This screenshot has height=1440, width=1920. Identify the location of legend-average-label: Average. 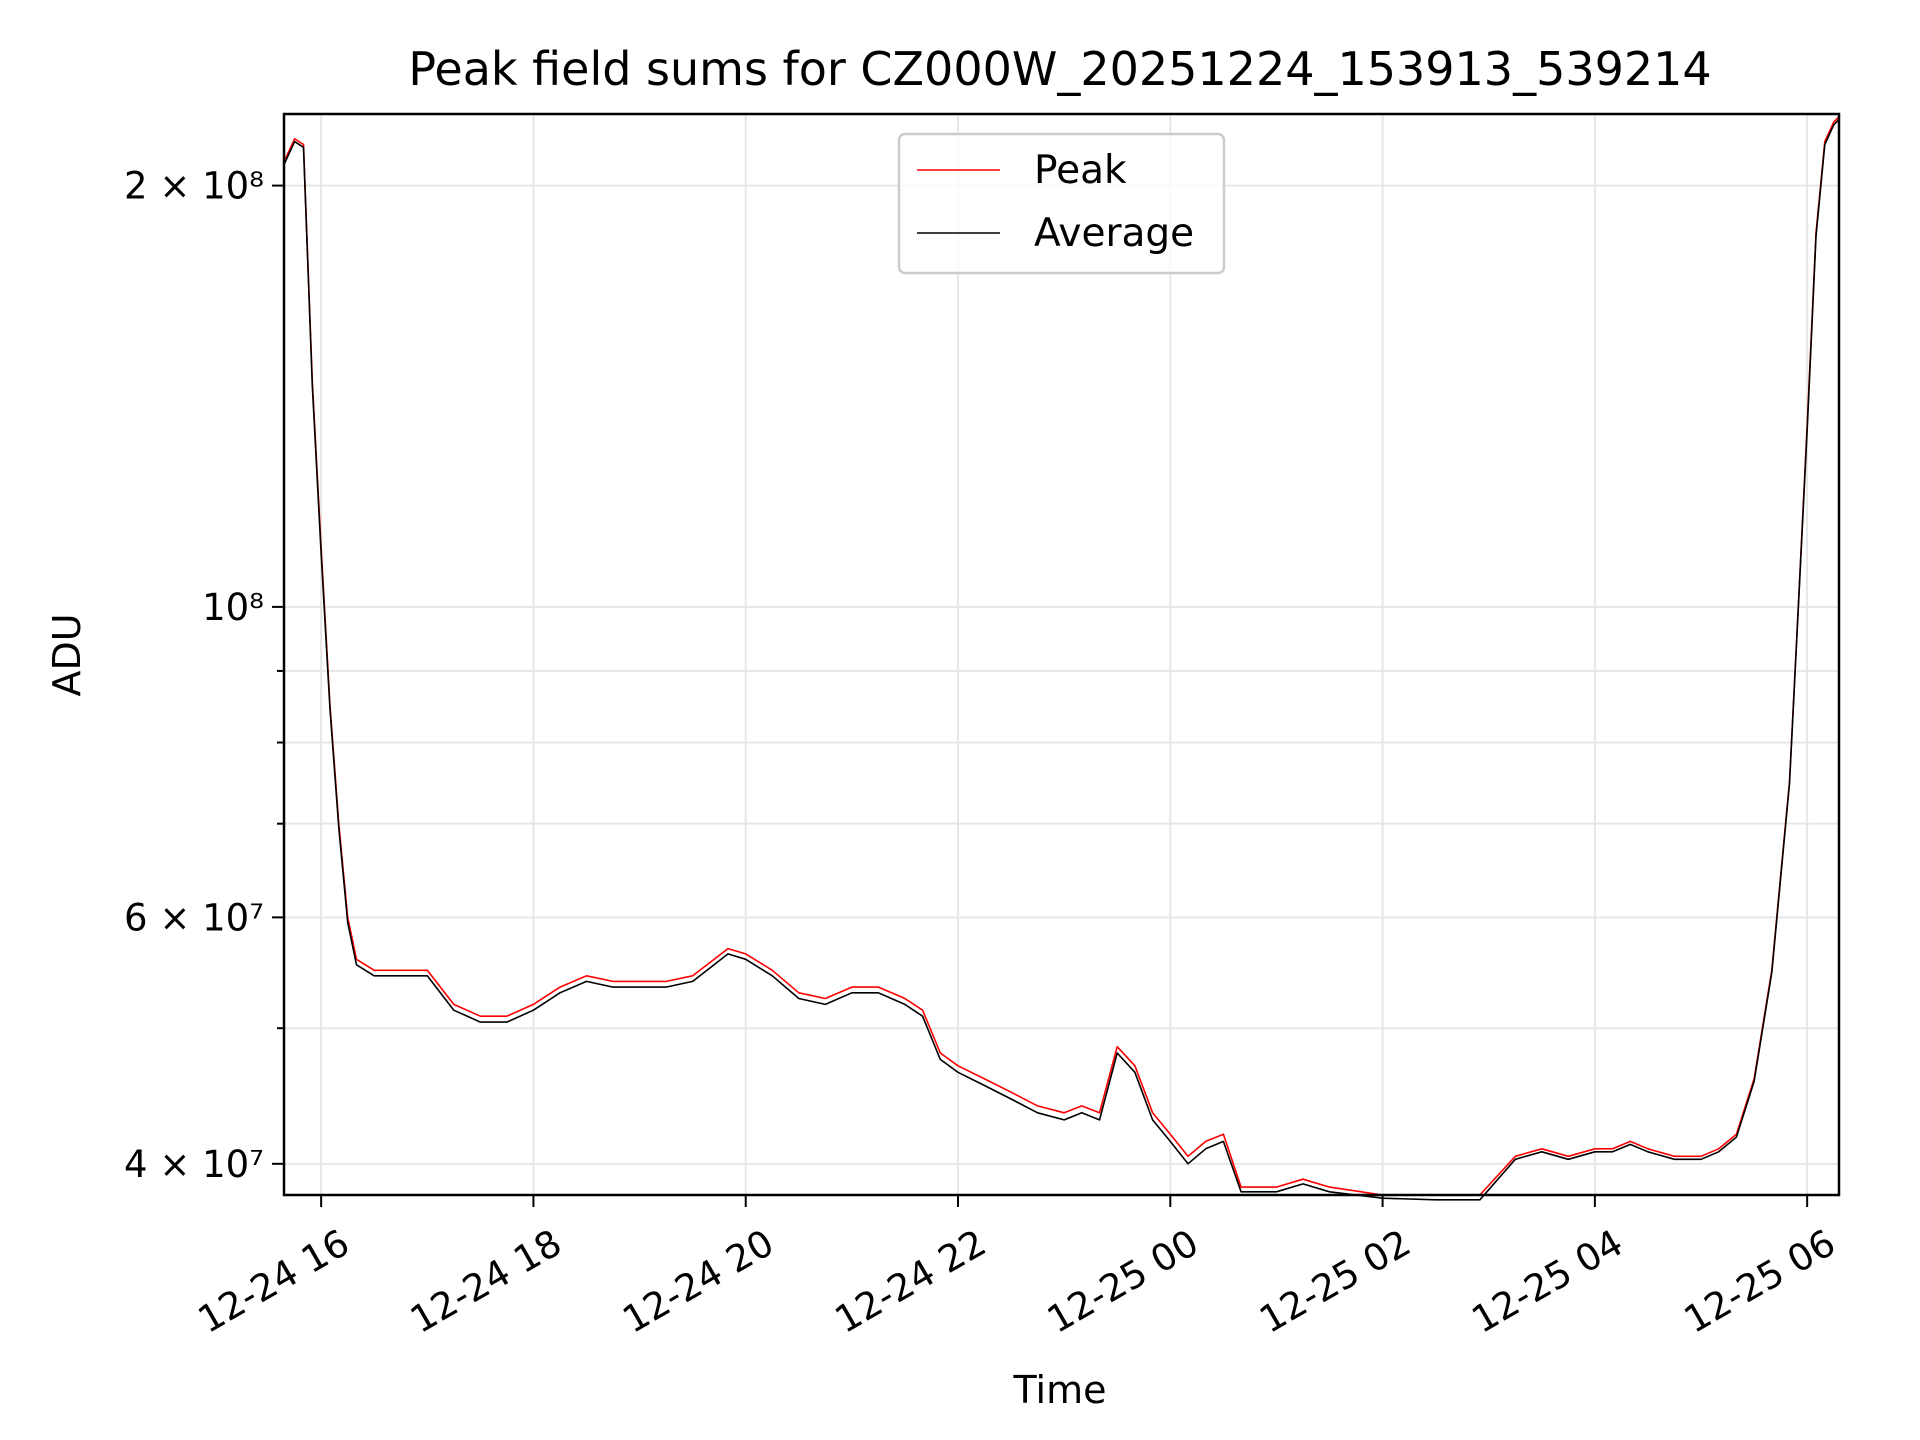
(1114, 233).